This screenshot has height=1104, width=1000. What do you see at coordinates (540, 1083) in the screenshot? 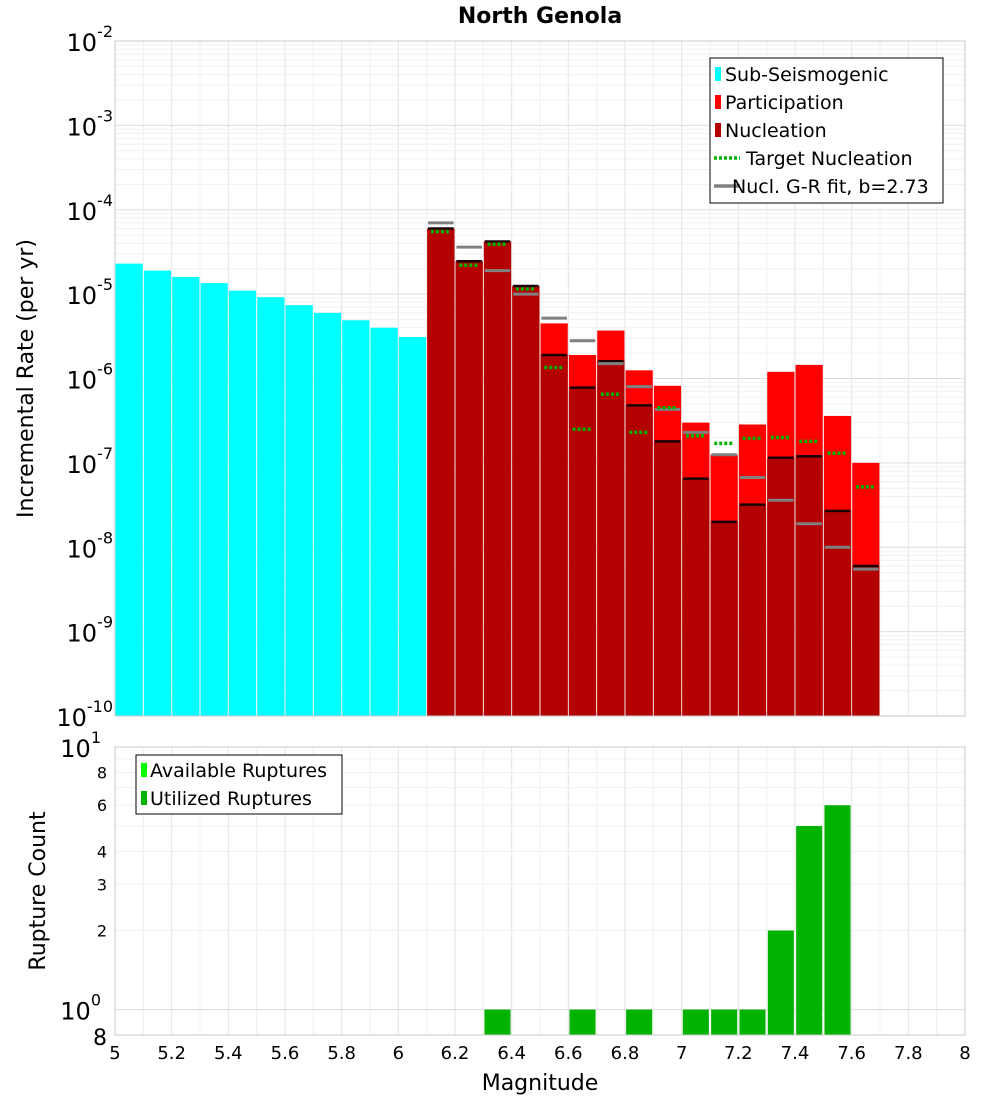
I see `x-axis-label: Magnitude` at bounding box center [540, 1083].